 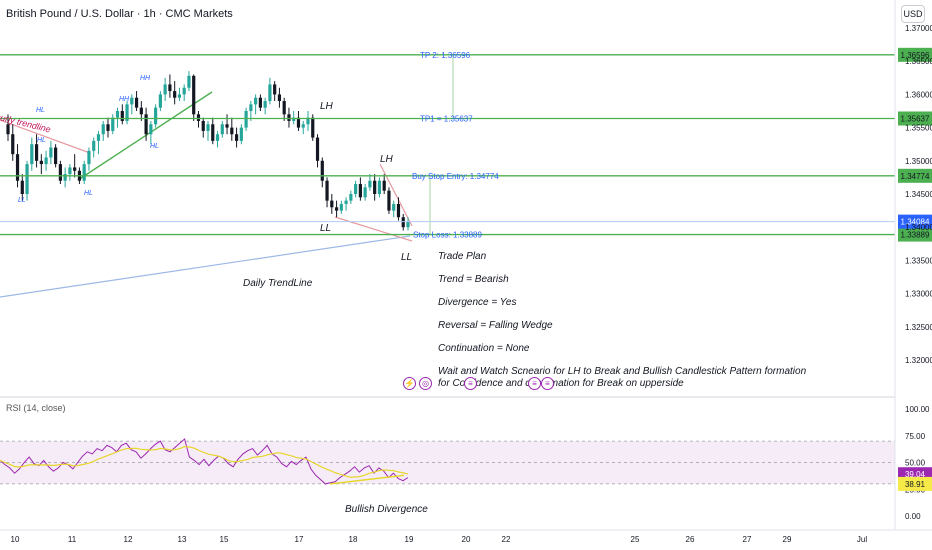 I want to click on price-tick: 1.34000, so click(x=918, y=227).